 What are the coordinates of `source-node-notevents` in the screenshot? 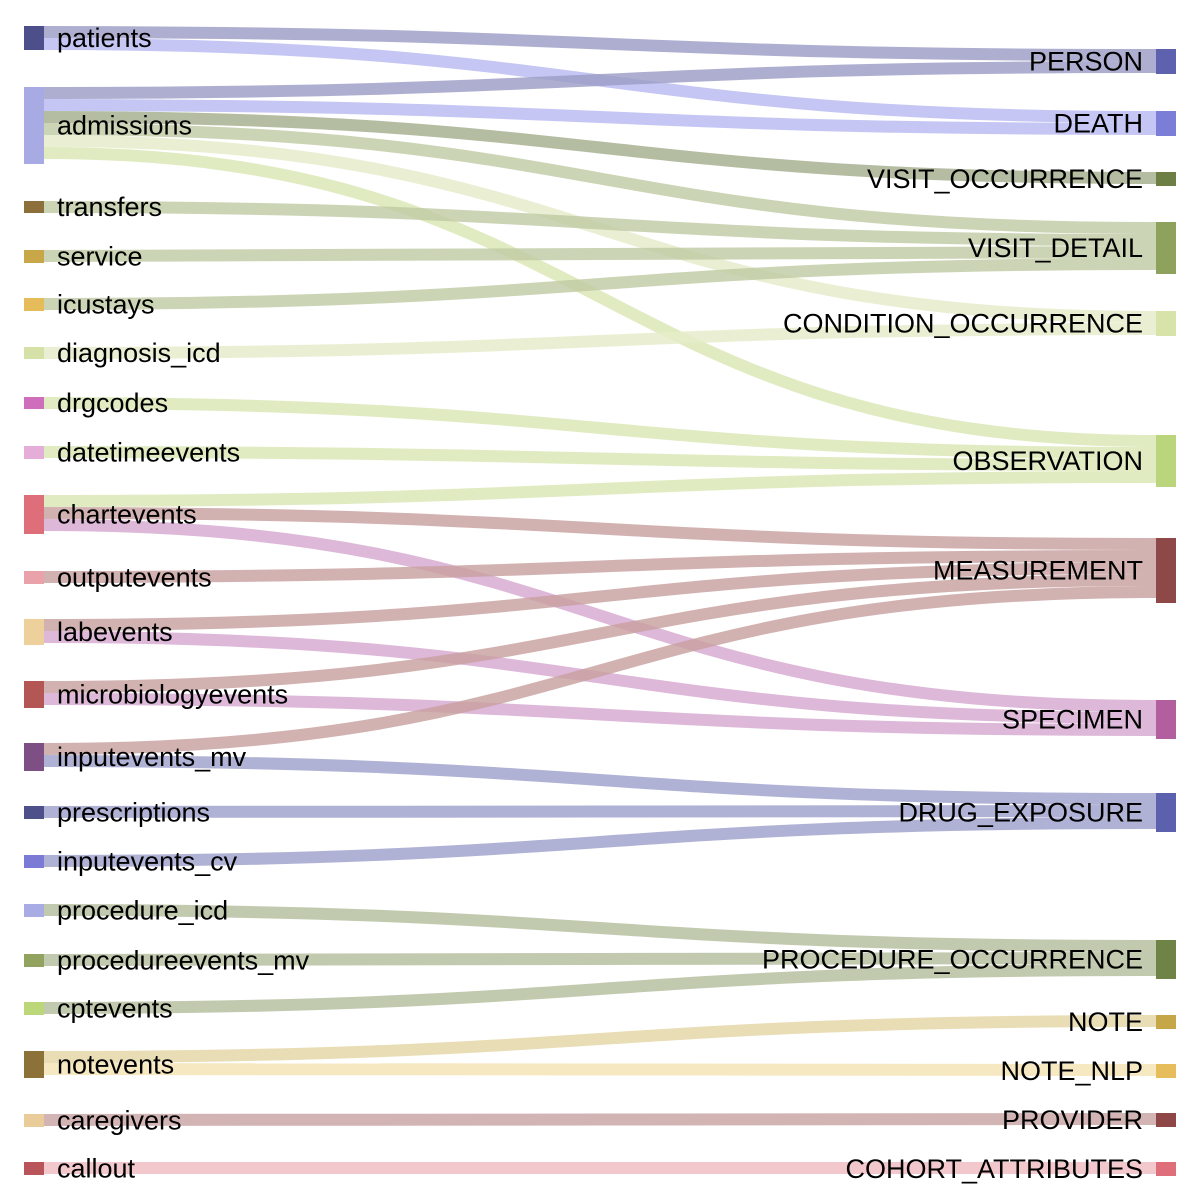 It's located at (34, 1064).